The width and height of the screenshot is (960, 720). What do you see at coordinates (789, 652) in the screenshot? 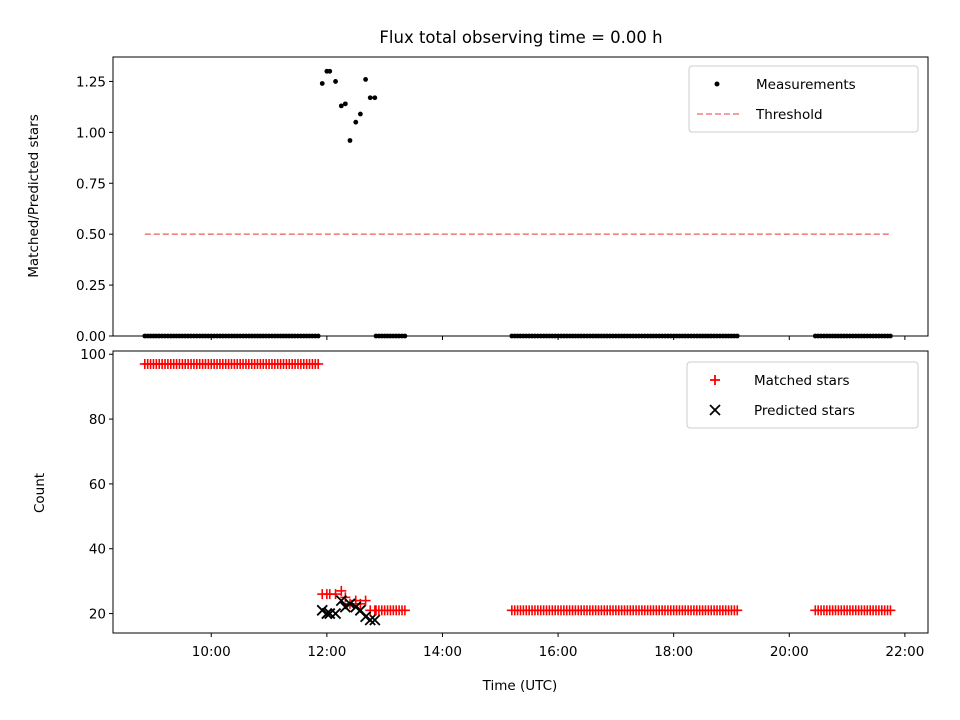
I see `bottom-xtick-label: 20:00` at bounding box center [789, 652].